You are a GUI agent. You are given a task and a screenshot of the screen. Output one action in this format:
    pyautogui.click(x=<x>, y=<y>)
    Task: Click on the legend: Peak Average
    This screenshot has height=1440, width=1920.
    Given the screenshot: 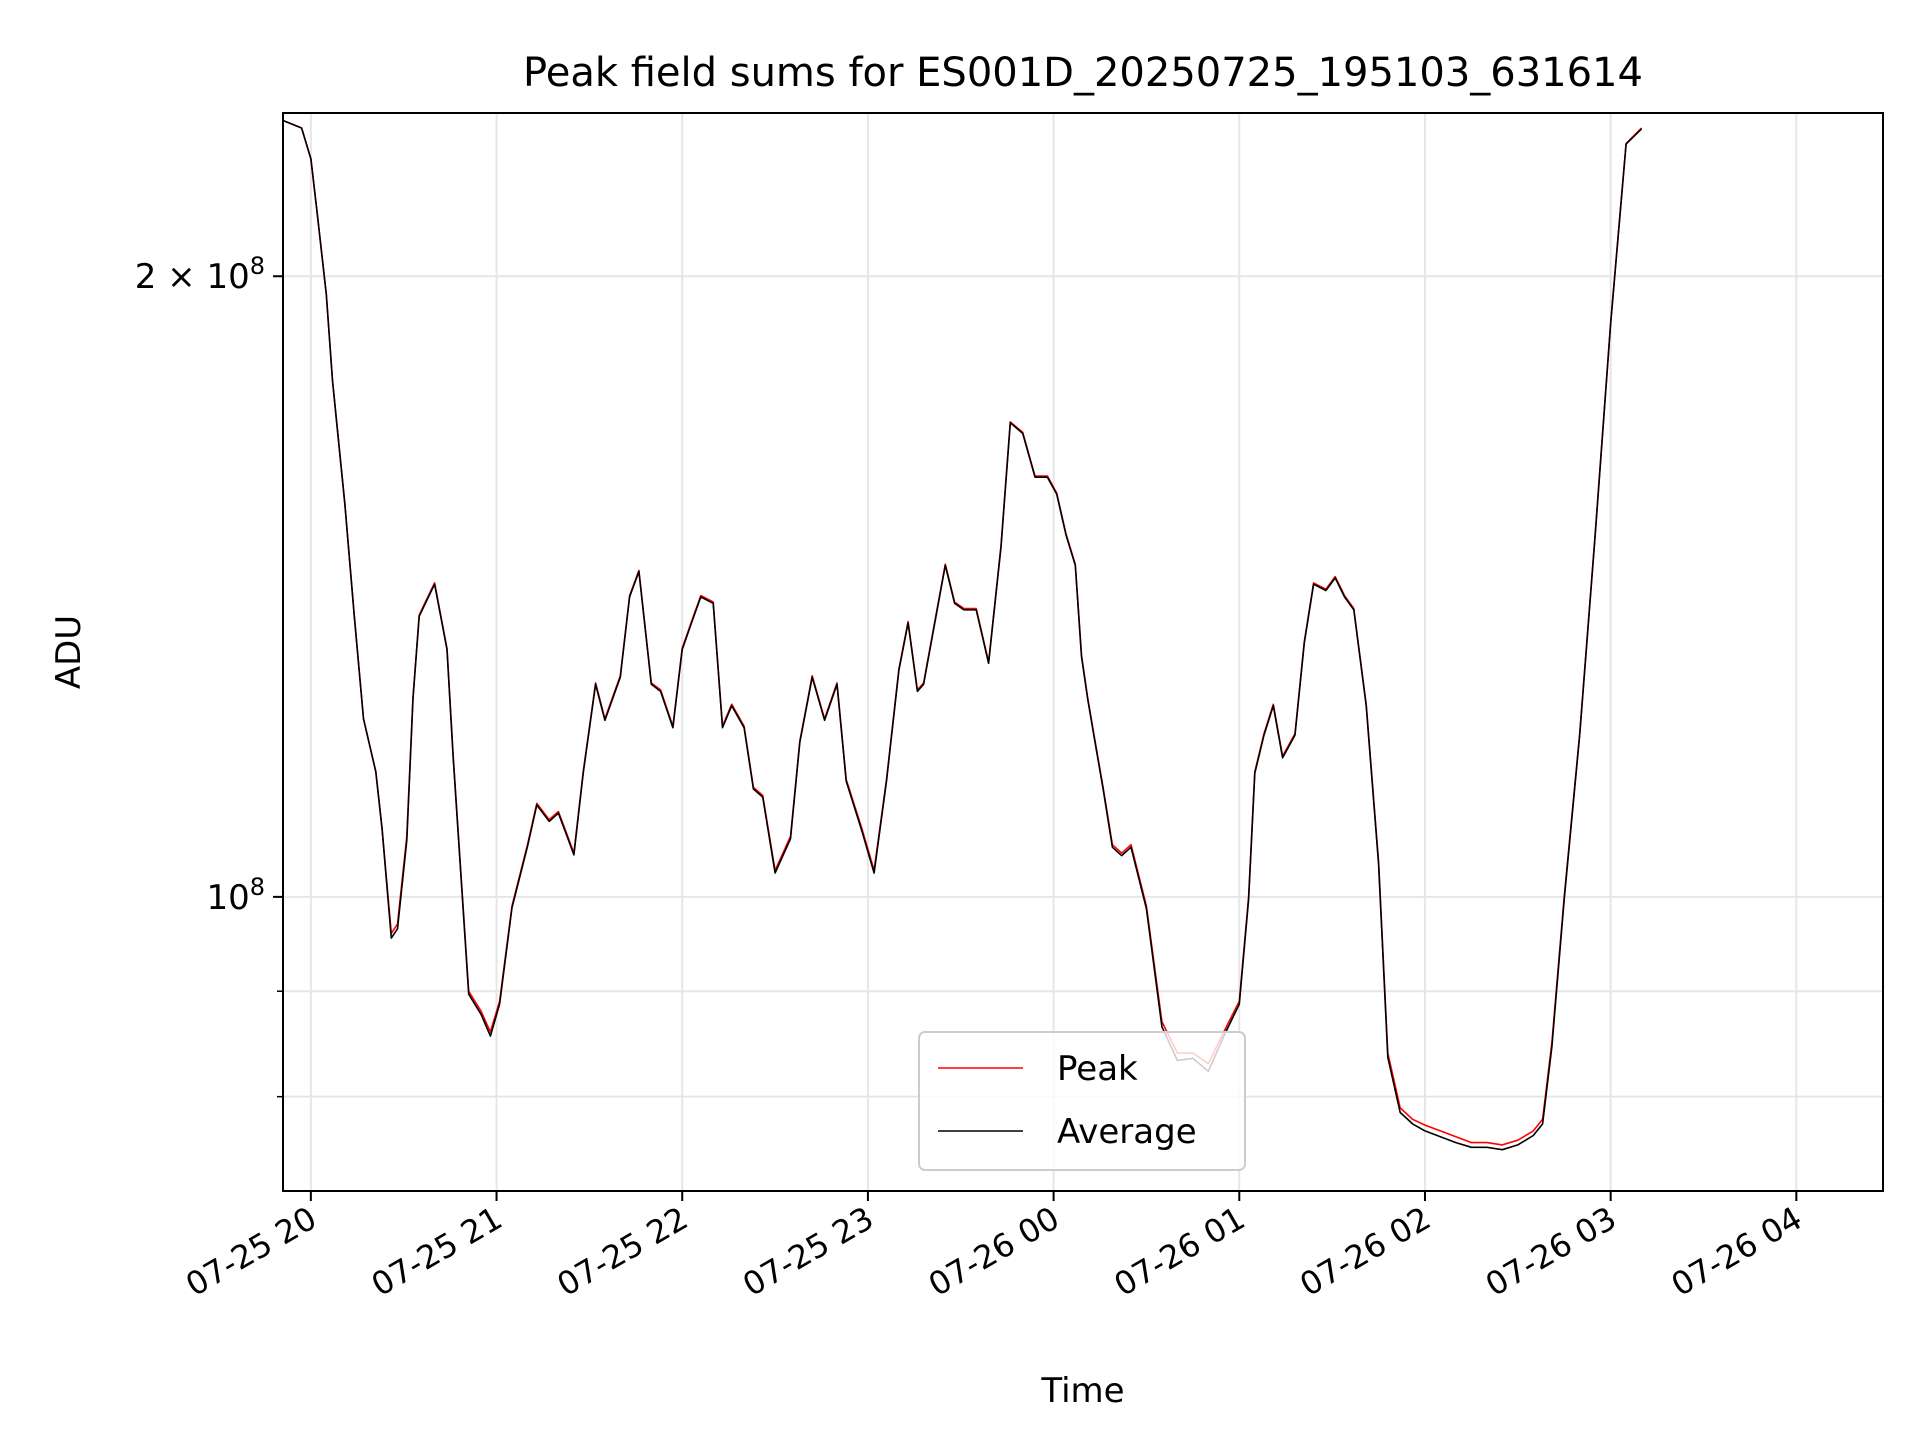 What is the action you would take?
    pyautogui.click(x=1082, y=1101)
    